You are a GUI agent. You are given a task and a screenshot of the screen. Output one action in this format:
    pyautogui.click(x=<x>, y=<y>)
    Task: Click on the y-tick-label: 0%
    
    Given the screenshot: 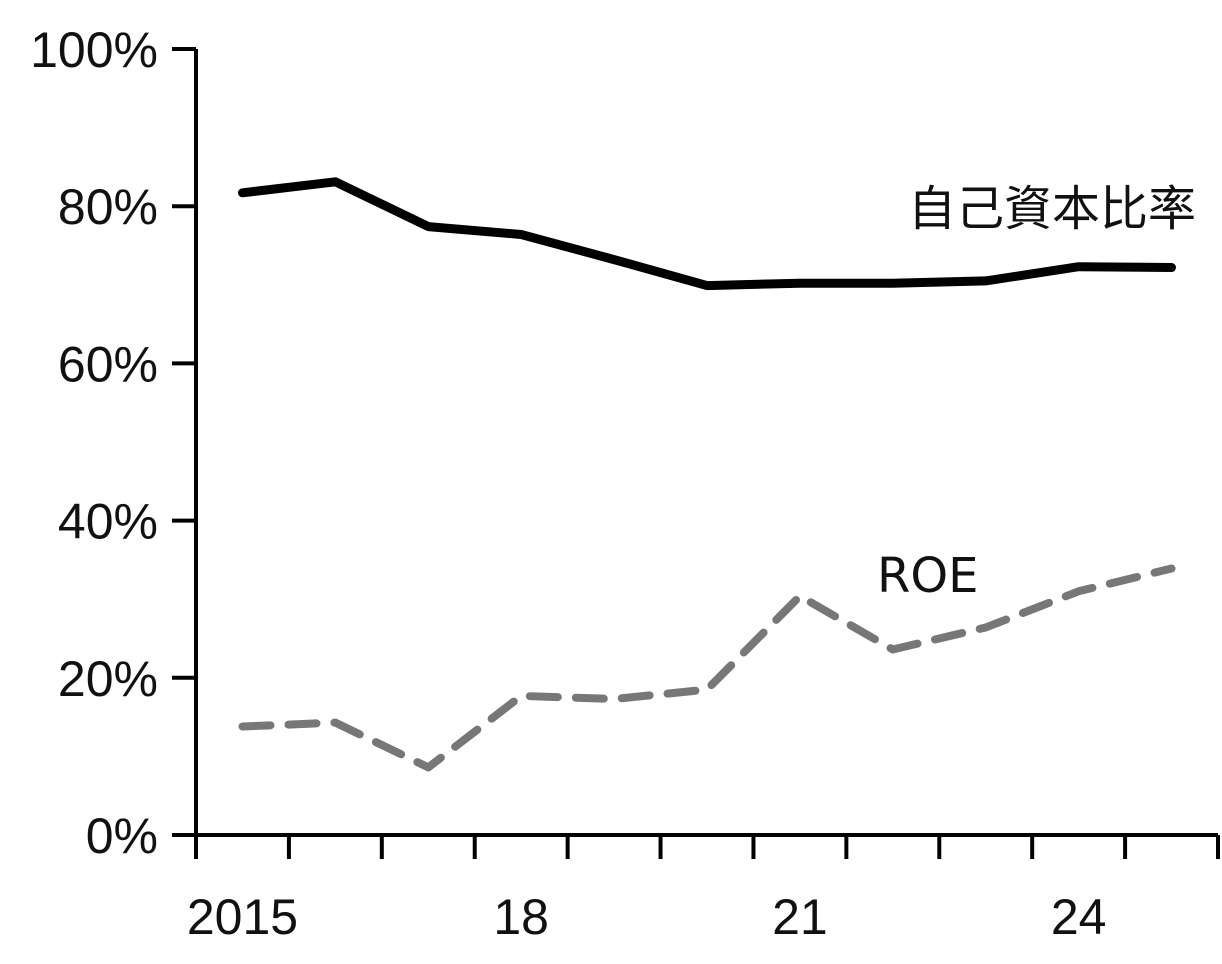 What is the action you would take?
    pyautogui.click(x=122, y=836)
    